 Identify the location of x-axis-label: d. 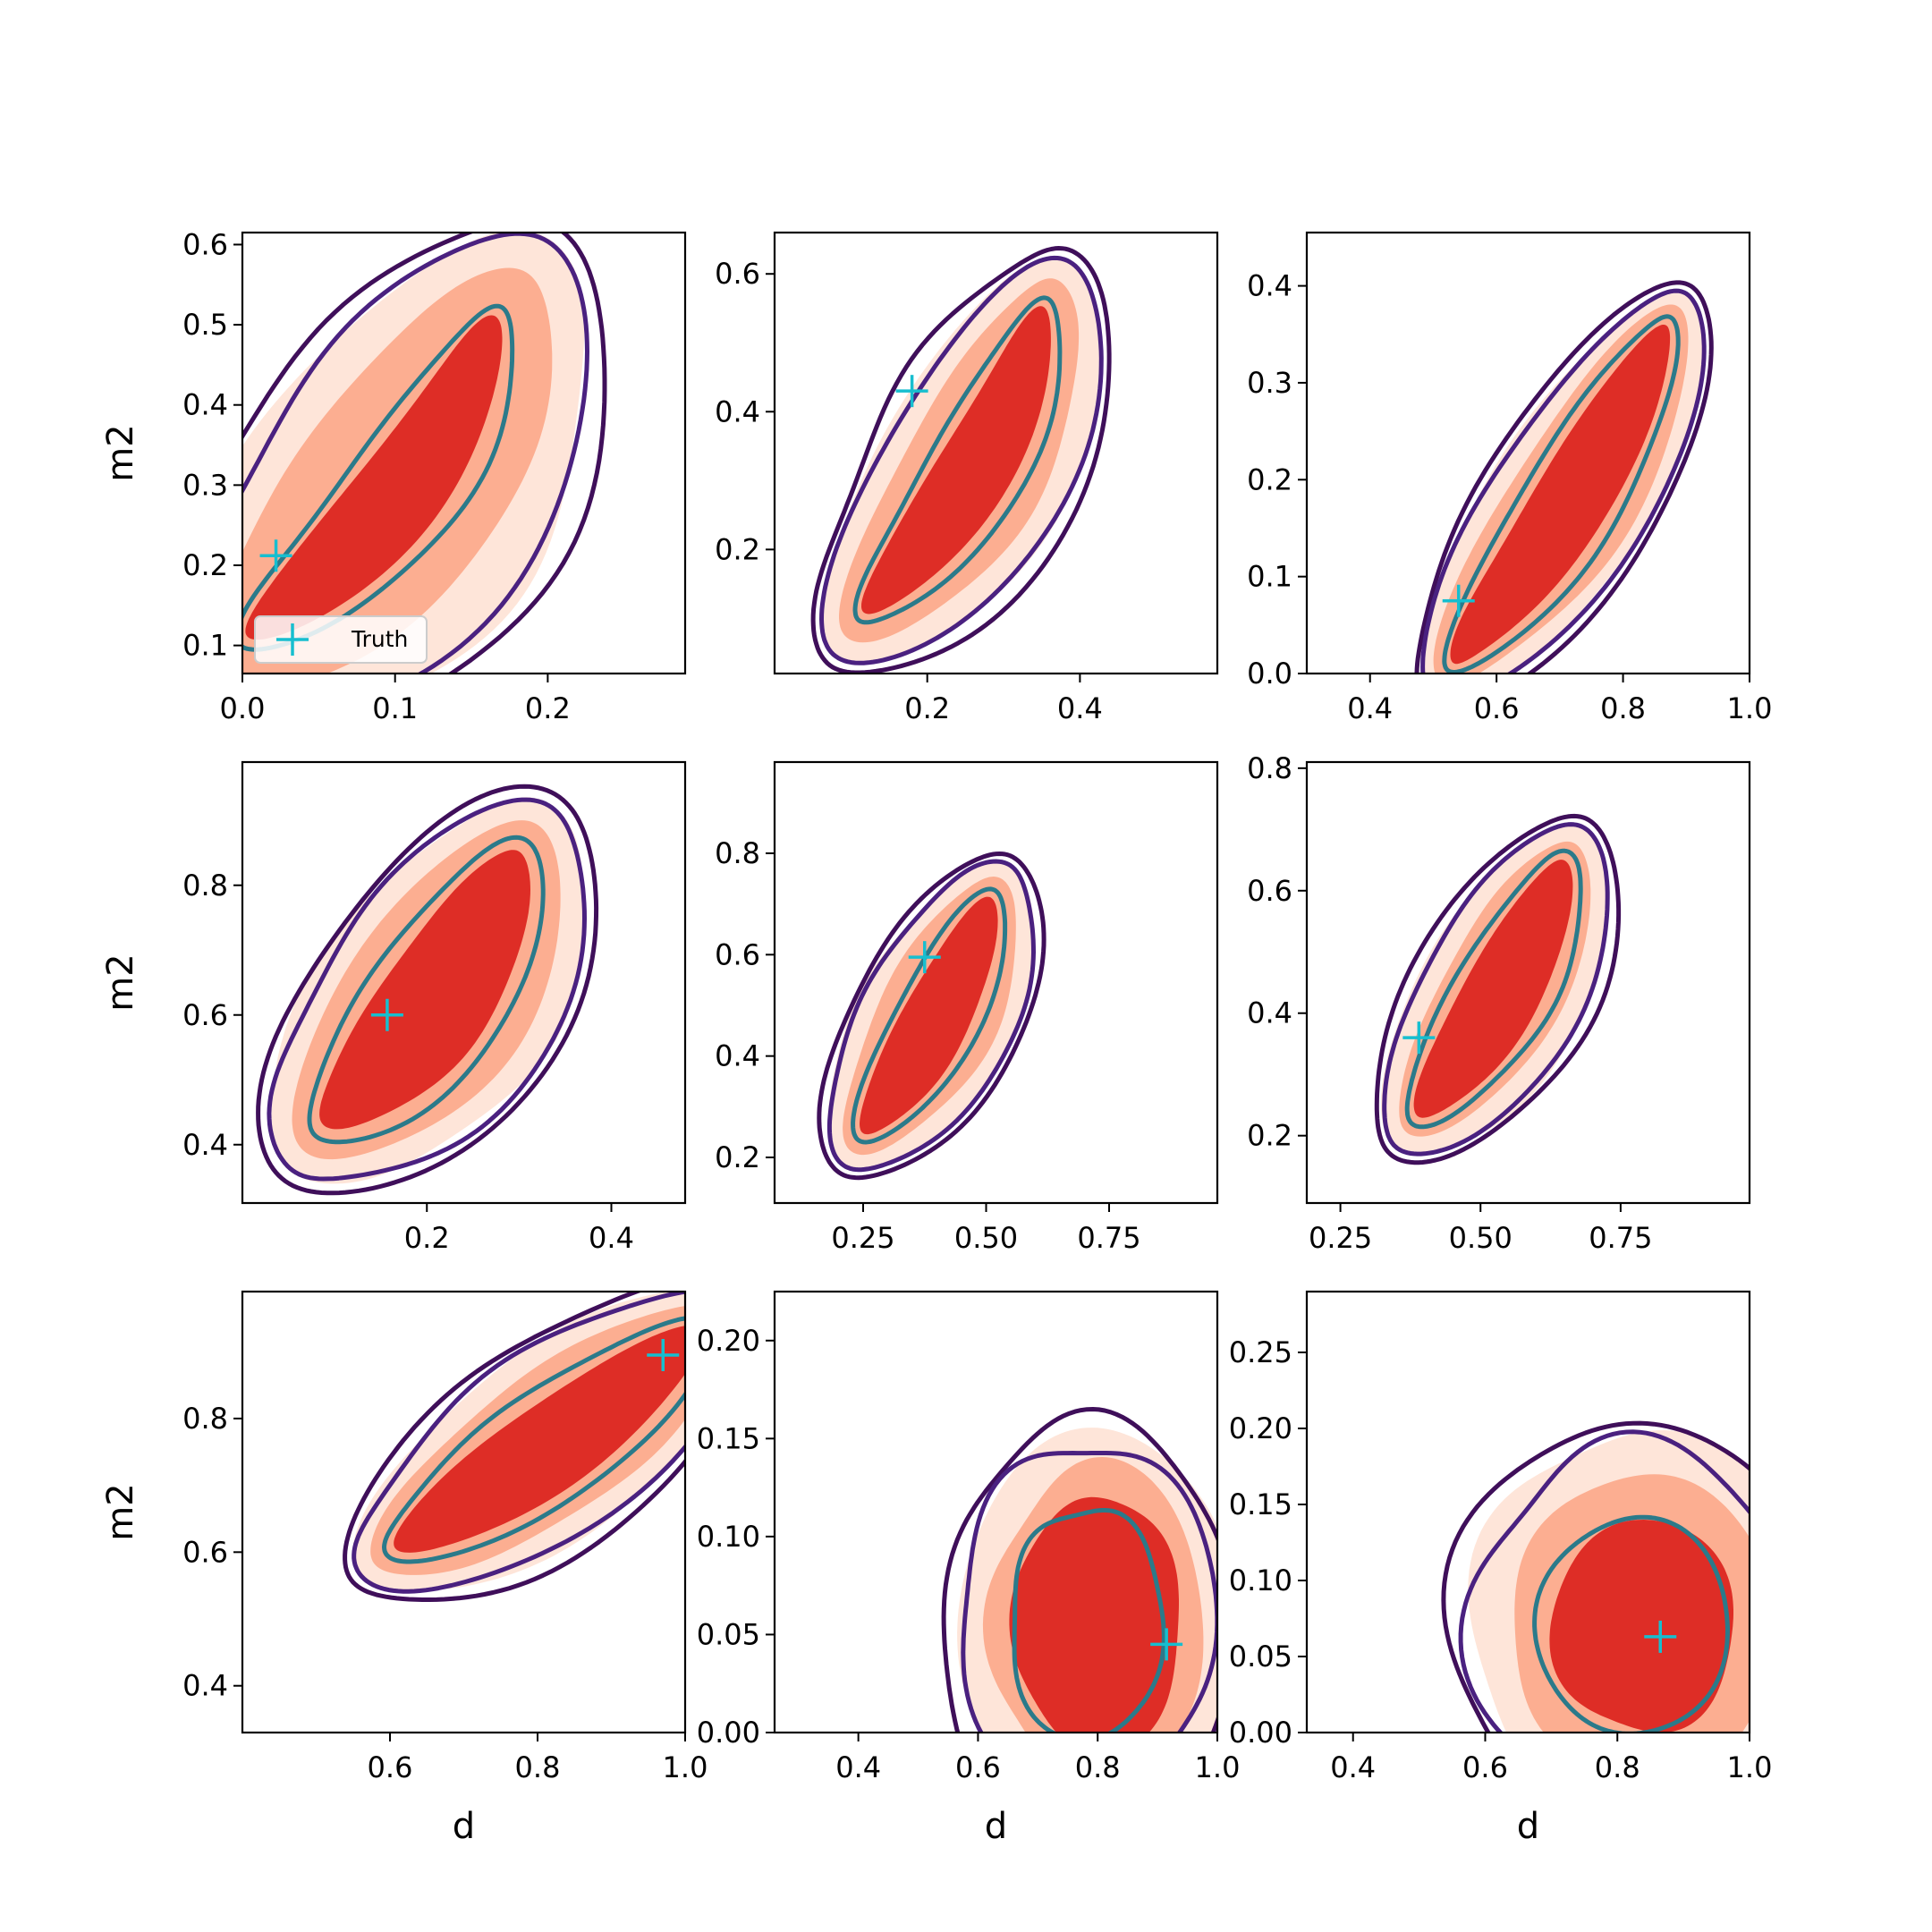
(464, 1826).